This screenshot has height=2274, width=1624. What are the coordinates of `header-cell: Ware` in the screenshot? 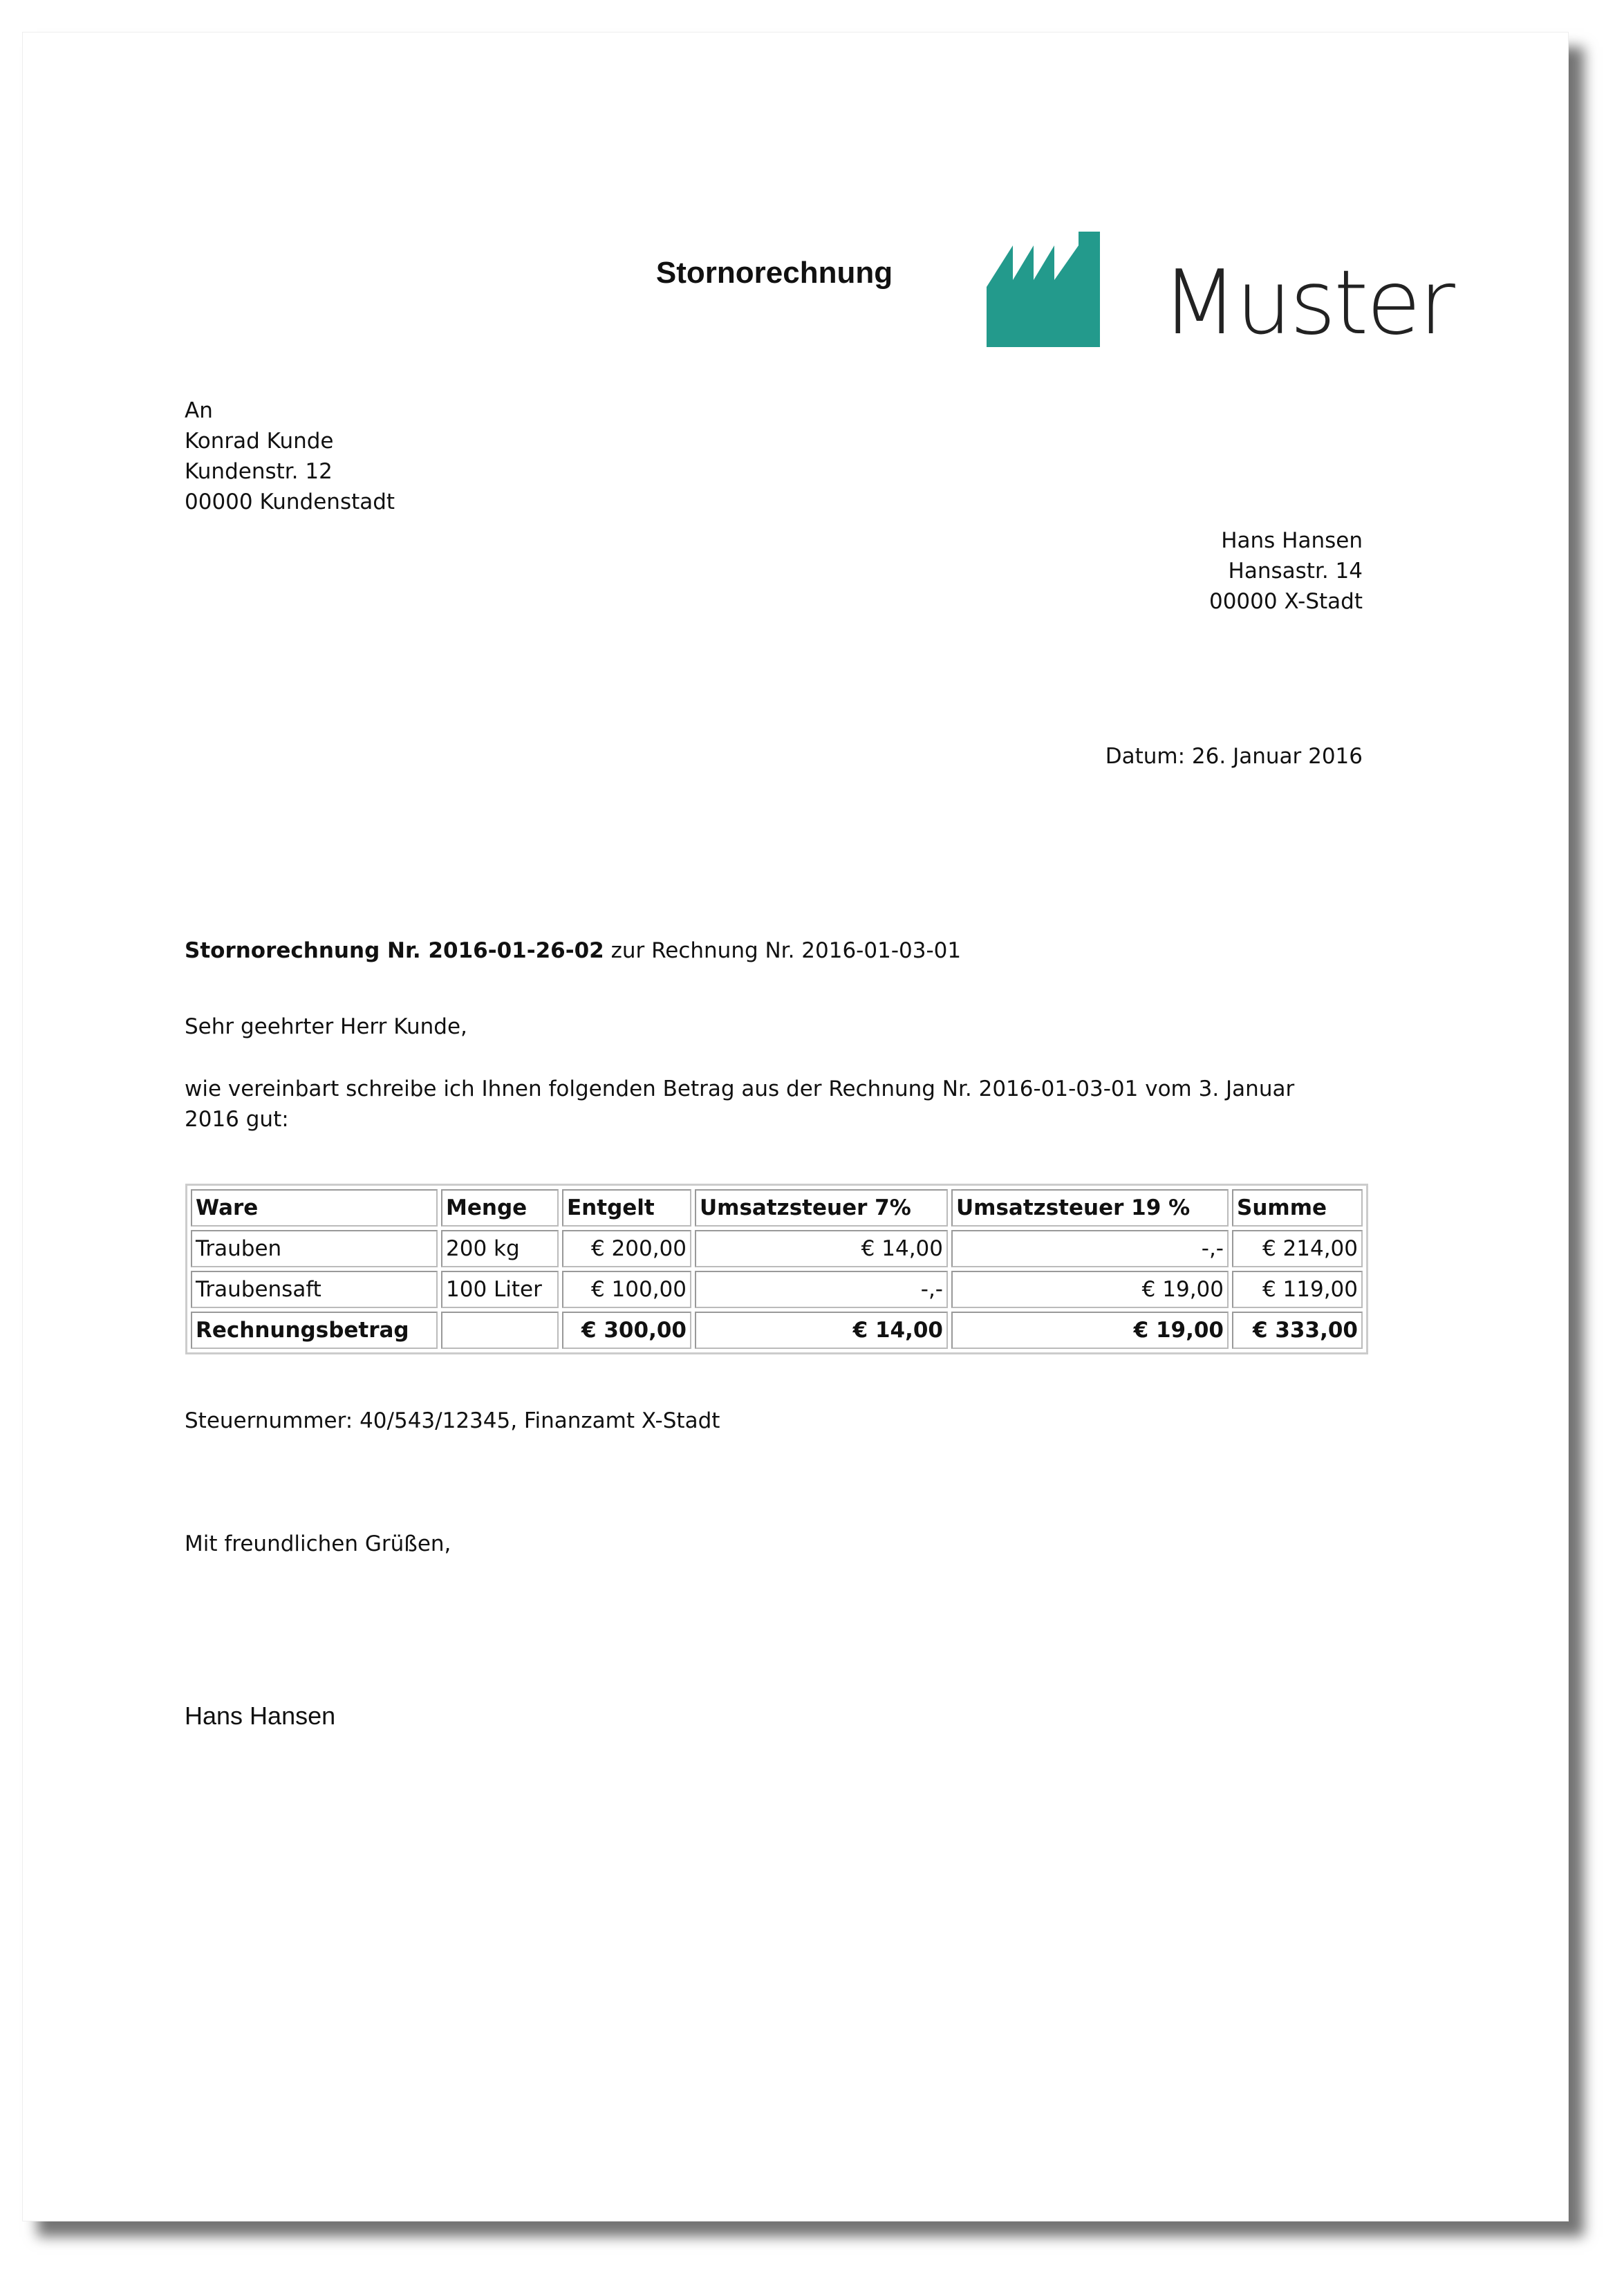 It's located at (314, 1208).